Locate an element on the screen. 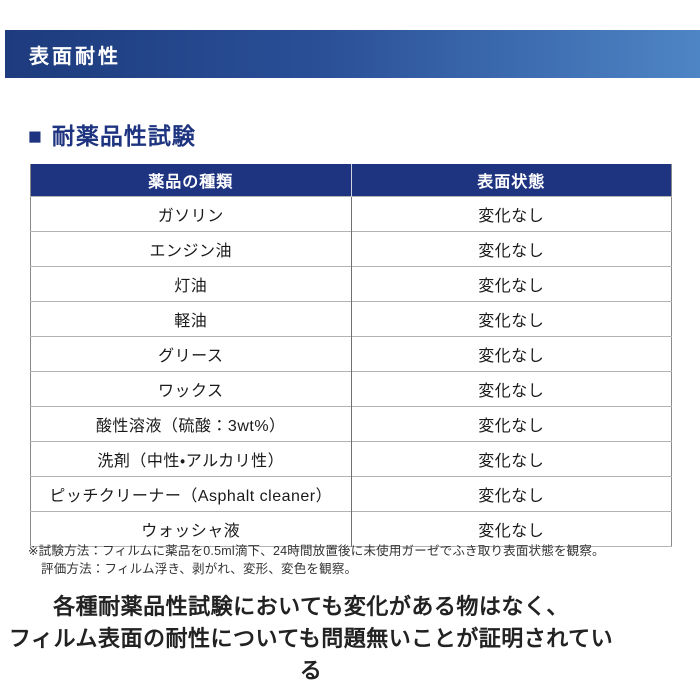 The height and width of the screenshot is (700, 700). table-row: エンジン油 変化なし is located at coordinates (351, 249).